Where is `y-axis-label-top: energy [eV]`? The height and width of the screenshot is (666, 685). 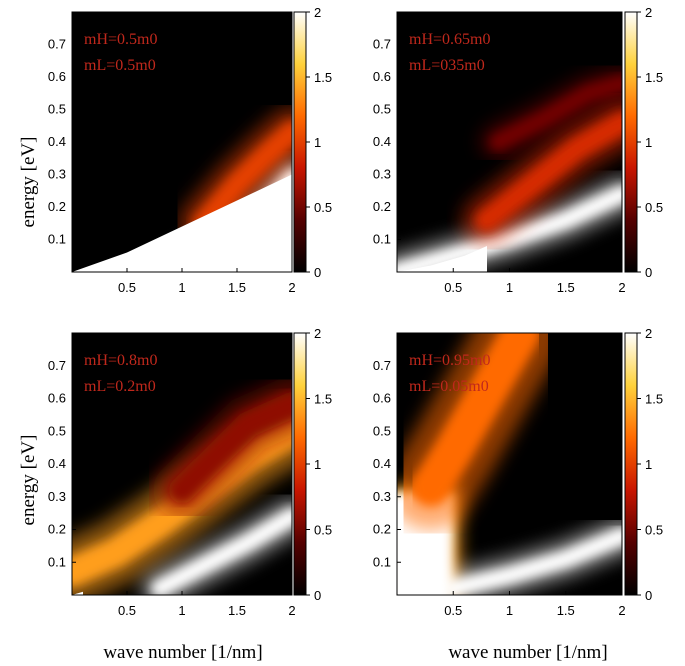 y-axis-label-top: energy [eV] is located at coordinates (28, 182).